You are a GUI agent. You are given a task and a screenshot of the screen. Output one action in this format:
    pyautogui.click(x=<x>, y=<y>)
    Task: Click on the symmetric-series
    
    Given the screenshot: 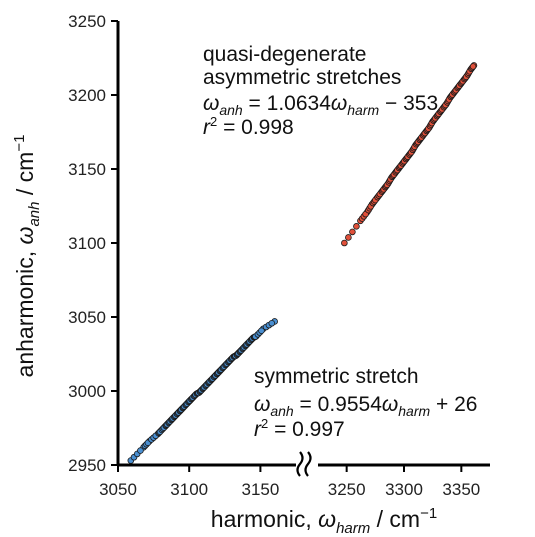 What is the action you would take?
    pyautogui.click(x=202, y=391)
    